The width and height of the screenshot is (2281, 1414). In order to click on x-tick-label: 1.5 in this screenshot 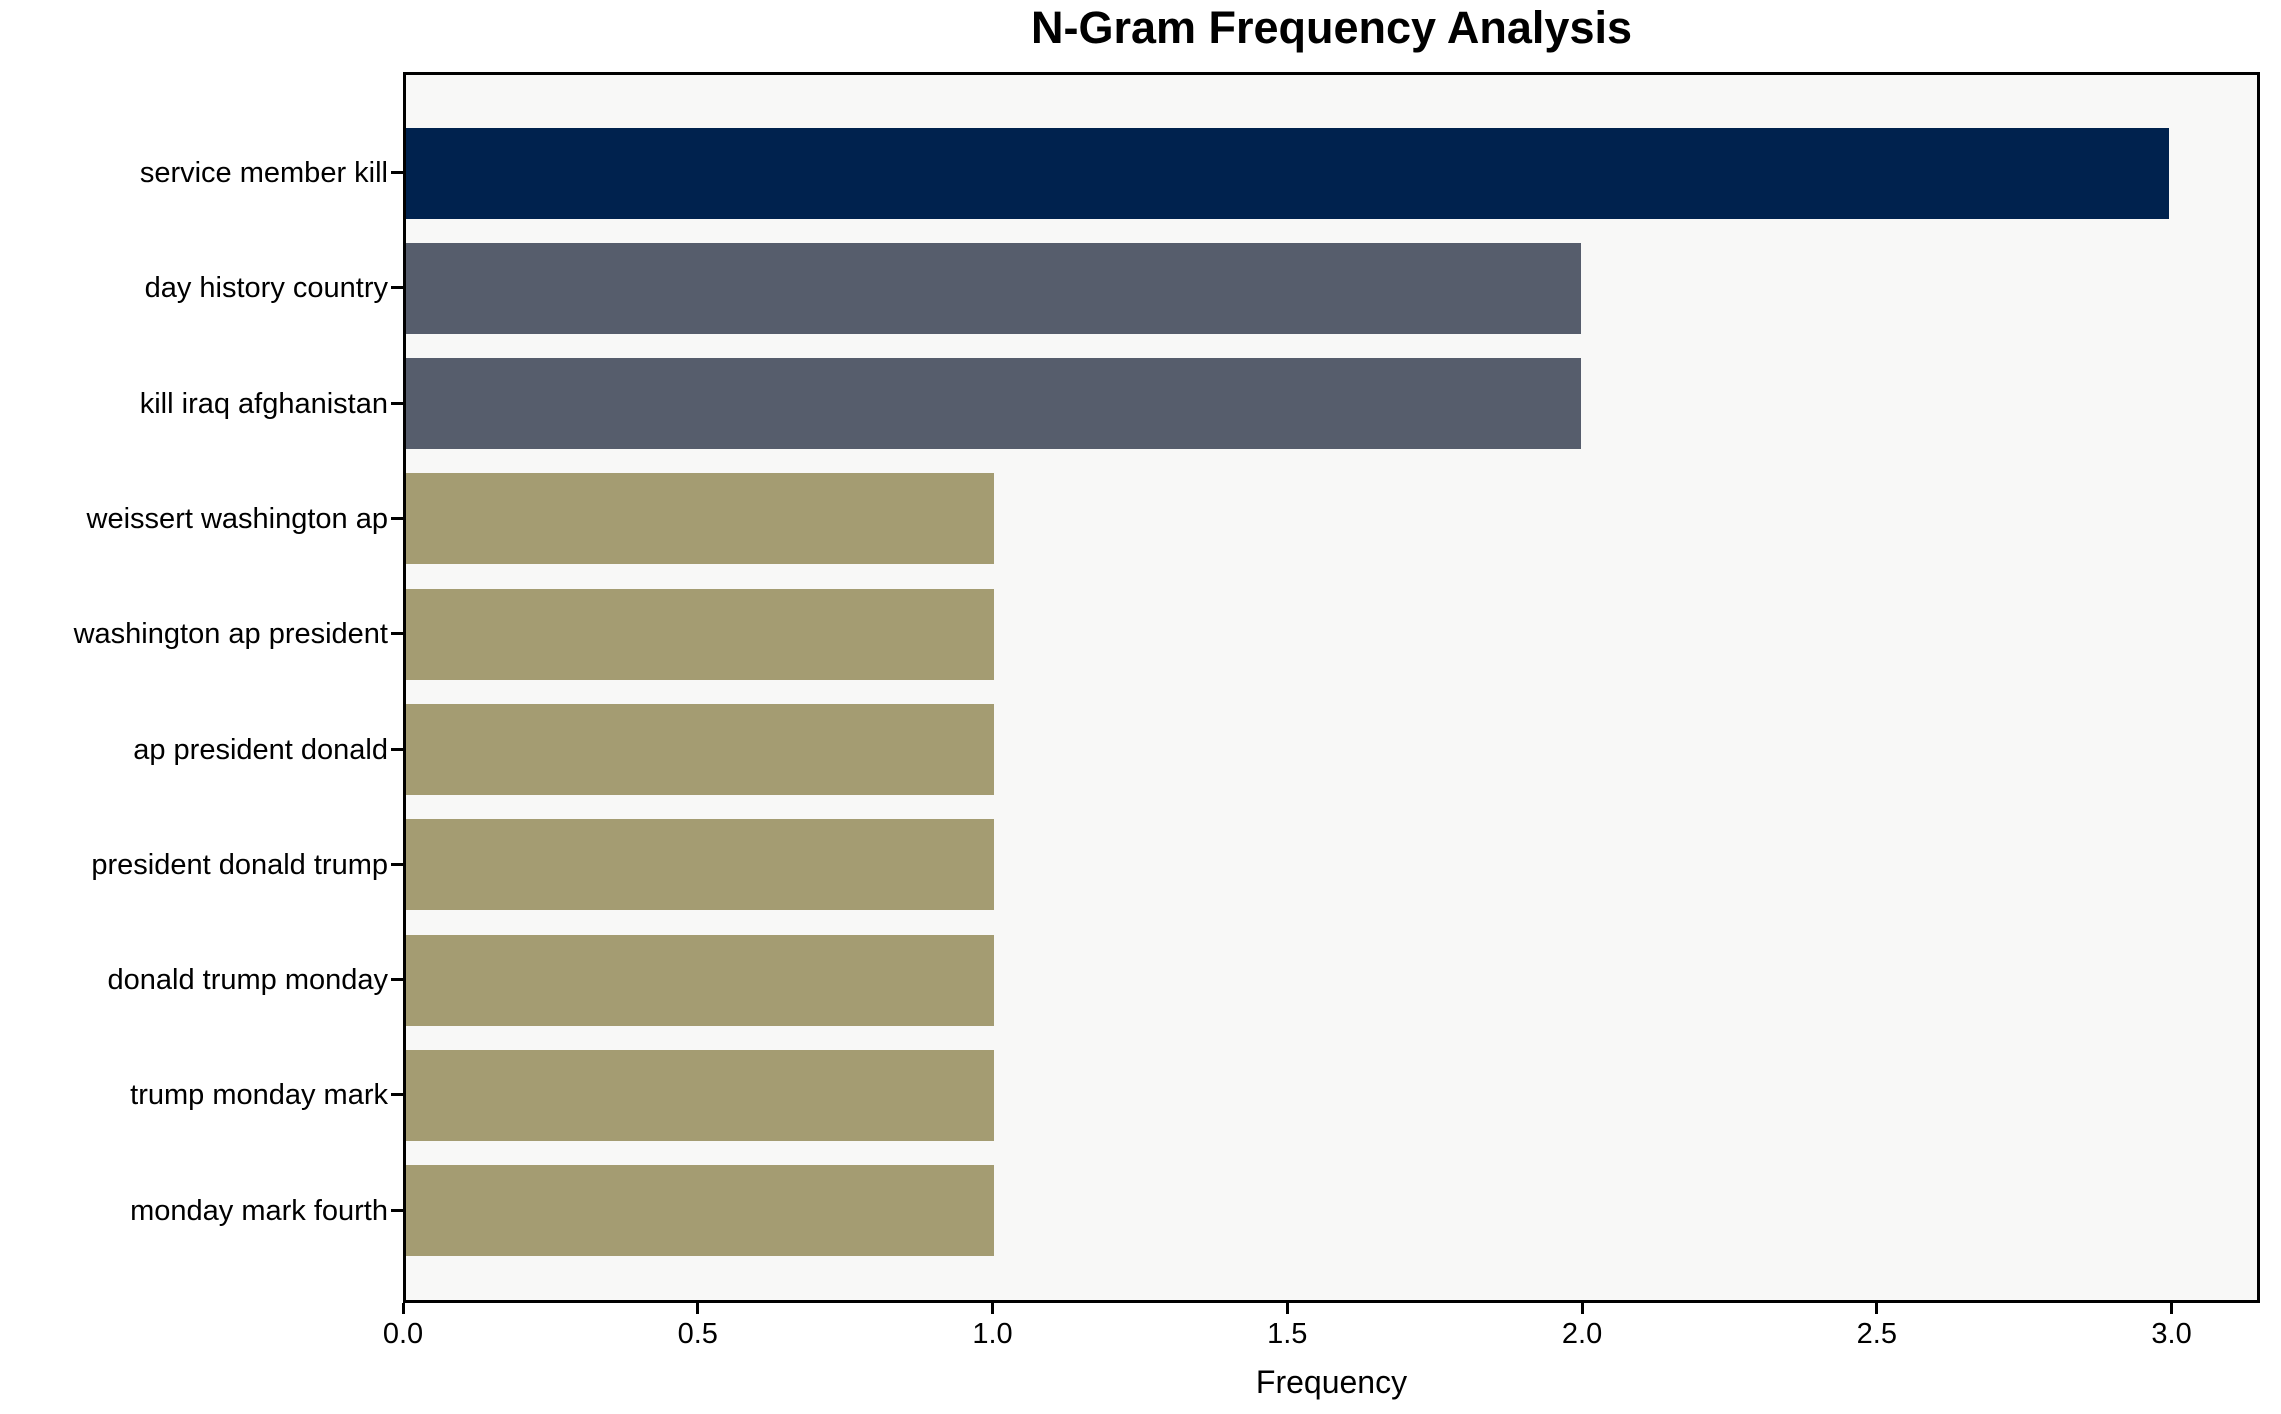, I will do `click(1287, 1334)`.